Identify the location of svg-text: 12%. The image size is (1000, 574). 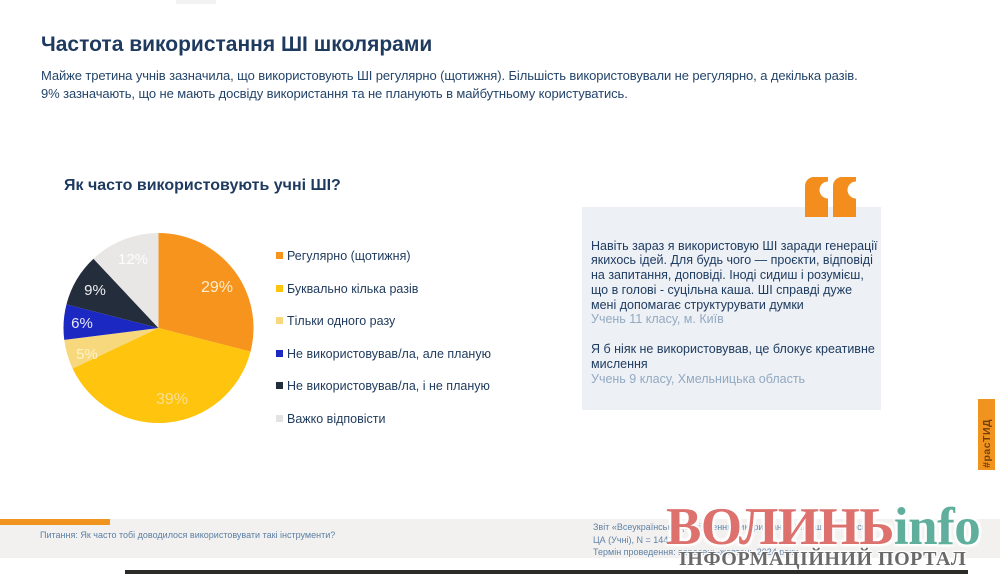
(133, 259).